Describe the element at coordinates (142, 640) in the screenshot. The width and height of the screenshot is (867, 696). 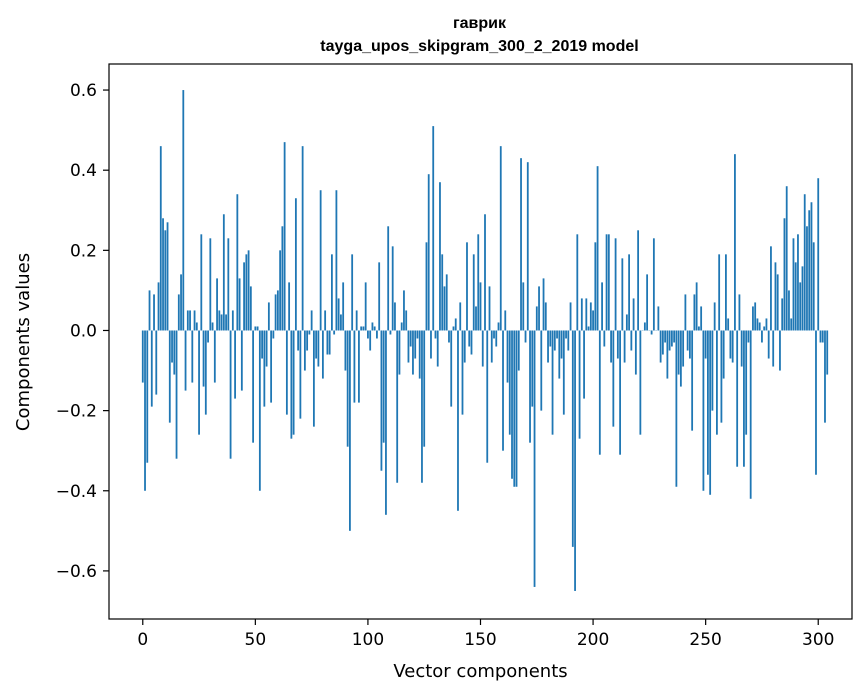
I see `x-tick-label: 0` at that location.